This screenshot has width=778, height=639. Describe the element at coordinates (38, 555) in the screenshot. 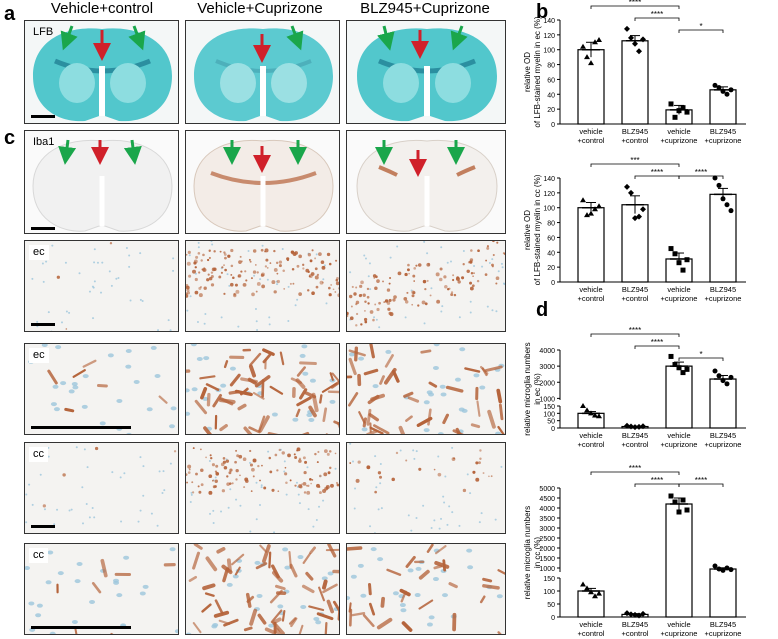

I see `region-label-cc: cc` at that location.